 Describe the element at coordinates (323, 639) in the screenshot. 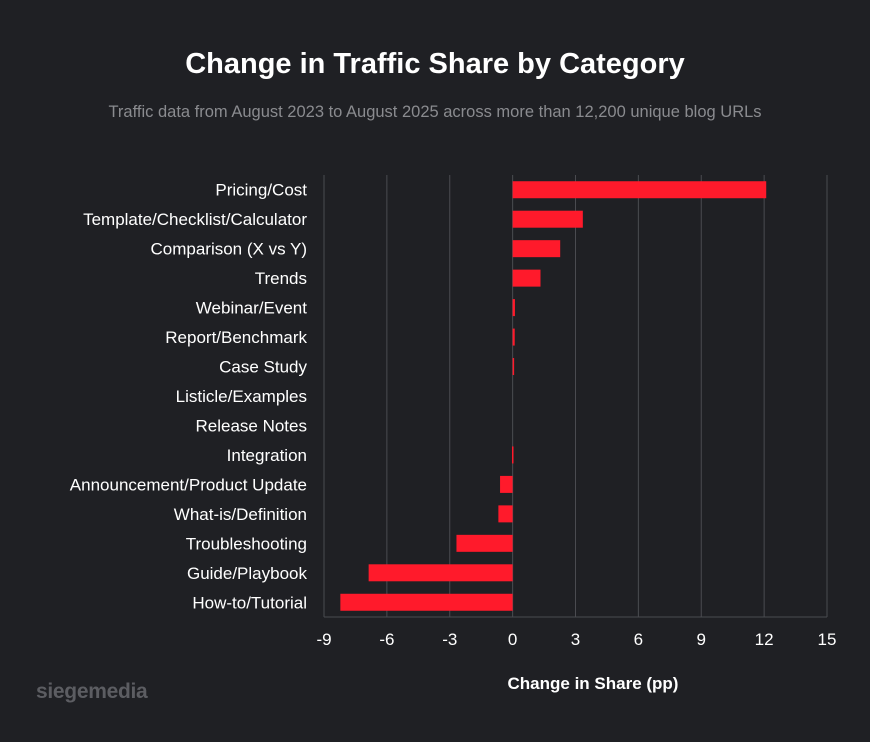

I see `x-tick-label: -9` at that location.